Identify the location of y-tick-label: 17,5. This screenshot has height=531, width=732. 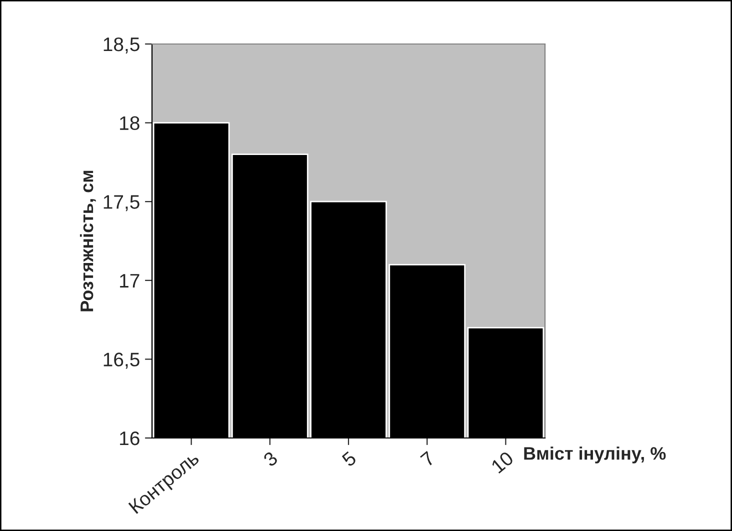
(122, 203).